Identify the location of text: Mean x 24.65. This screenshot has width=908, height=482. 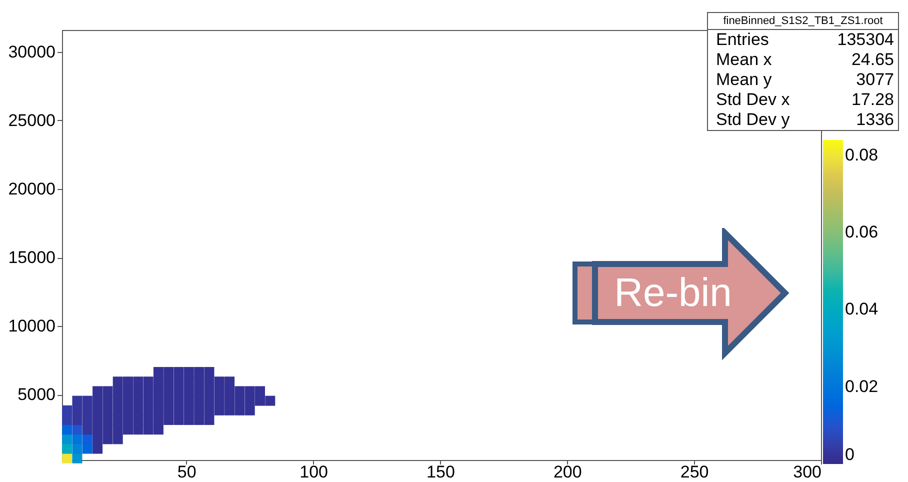
(805, 59).